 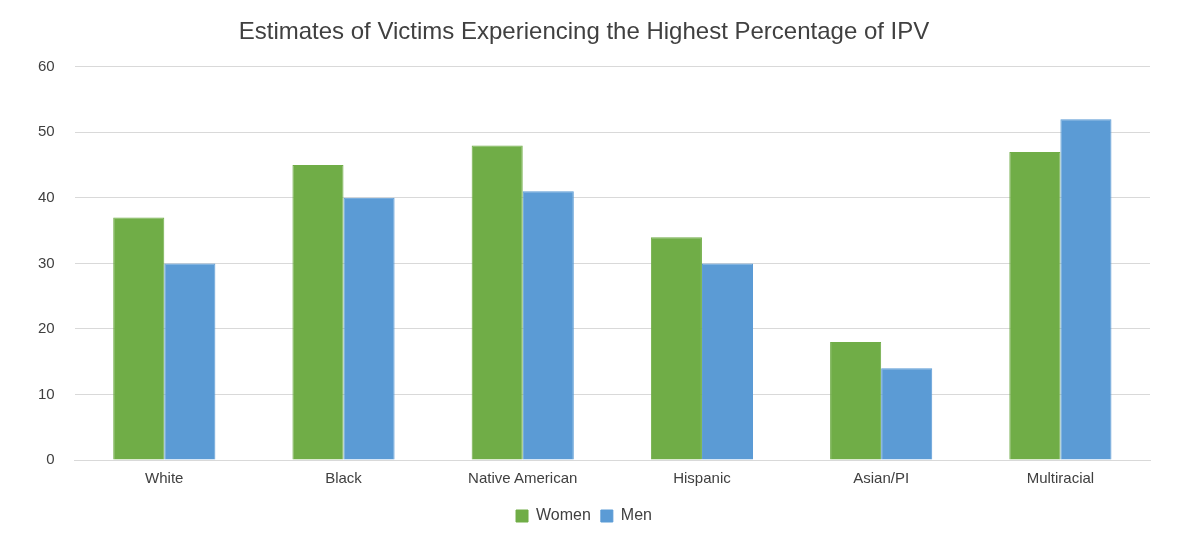 What do you see at coordinates (50, 459) in the screenshot?
I see `y-tick-label: 0` at bounding box center [50, 459].